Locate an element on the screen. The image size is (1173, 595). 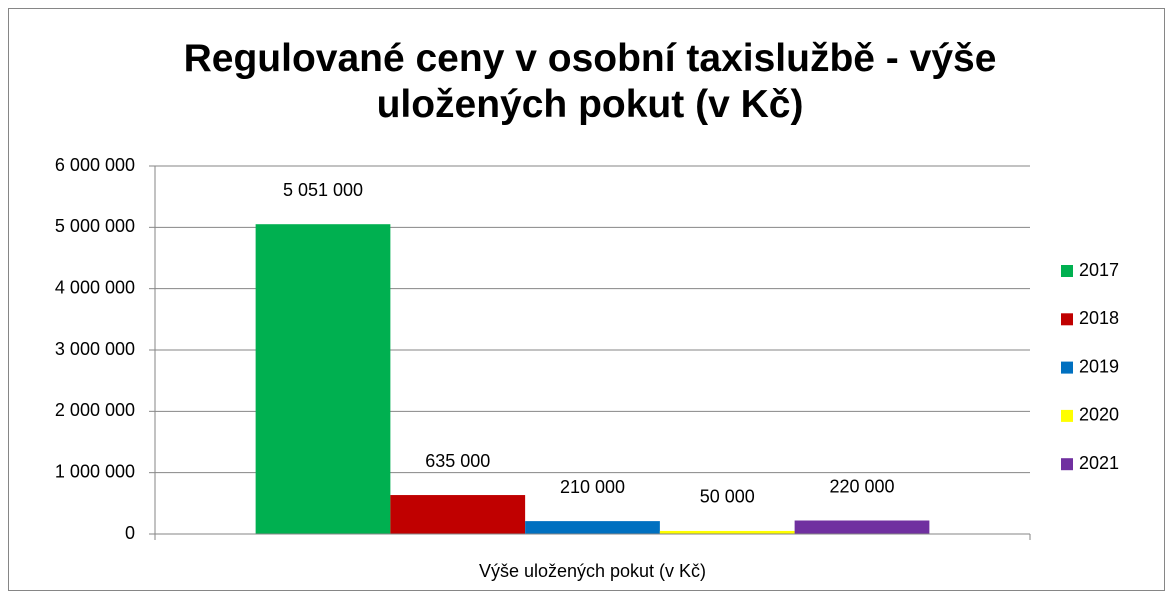
y-tick-label: 0 is located at coordinates (130, 533).